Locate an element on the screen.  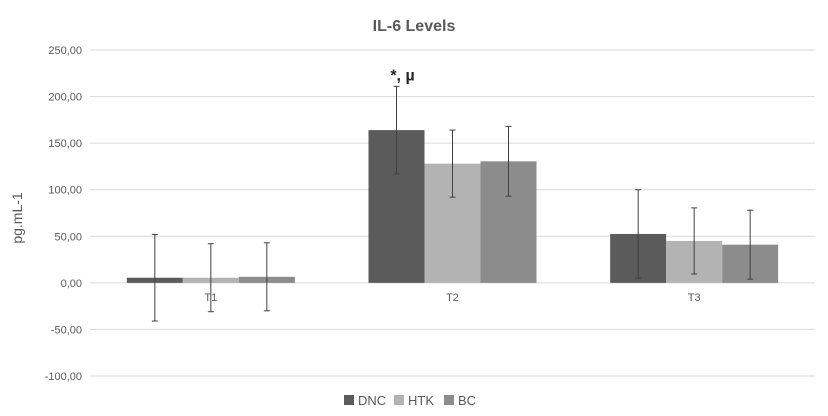
y-tick-label: 200,00 is located at coordinates (65, 98).